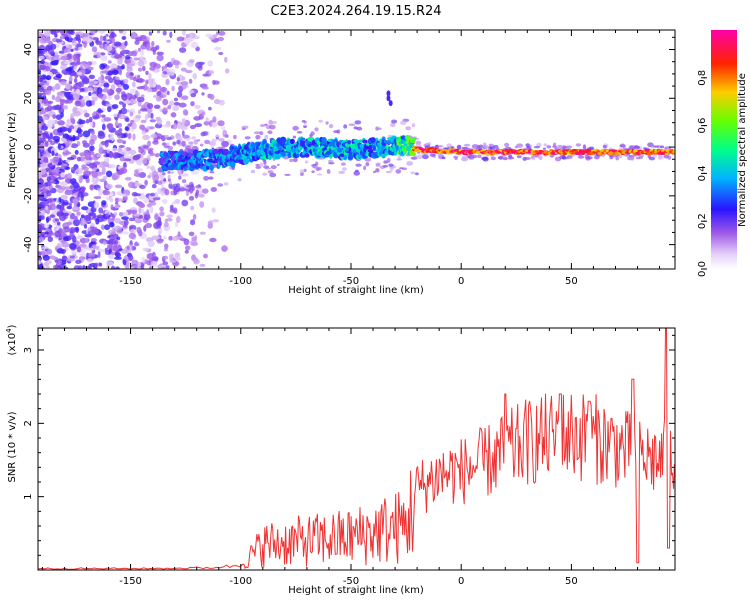 The height and width of the screenshot is (600, 750). What do you see at coordinates (12, 150) in the screenshot?
I see `spectrogram-ylabel: Frequency (Hz)` at bounding box center [12, 150].